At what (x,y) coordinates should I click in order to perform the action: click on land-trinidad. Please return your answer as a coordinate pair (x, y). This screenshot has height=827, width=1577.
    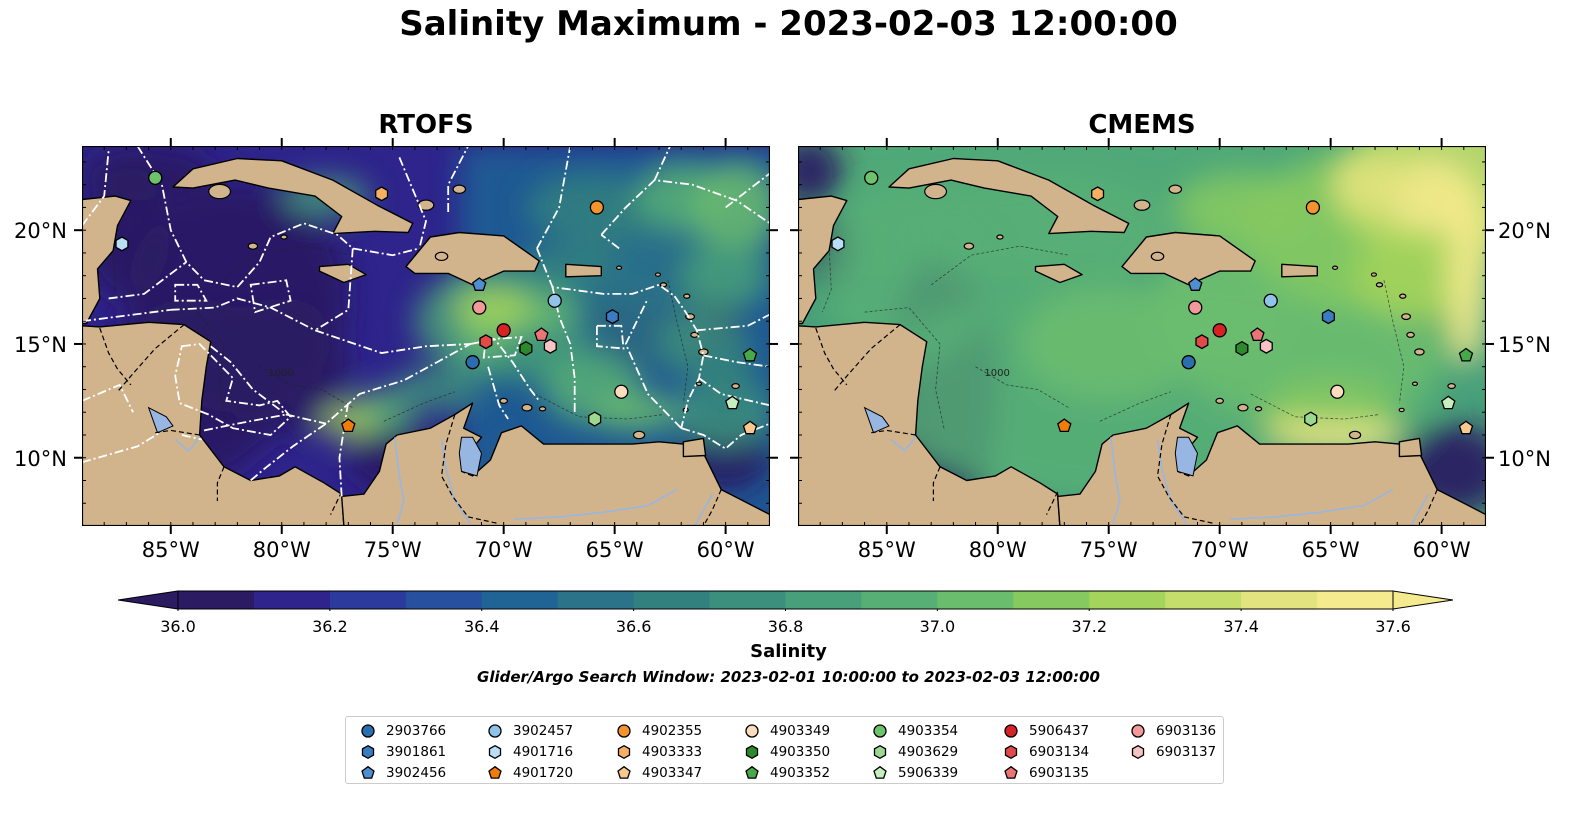
    Looking at the image, I should click on (694, 447).